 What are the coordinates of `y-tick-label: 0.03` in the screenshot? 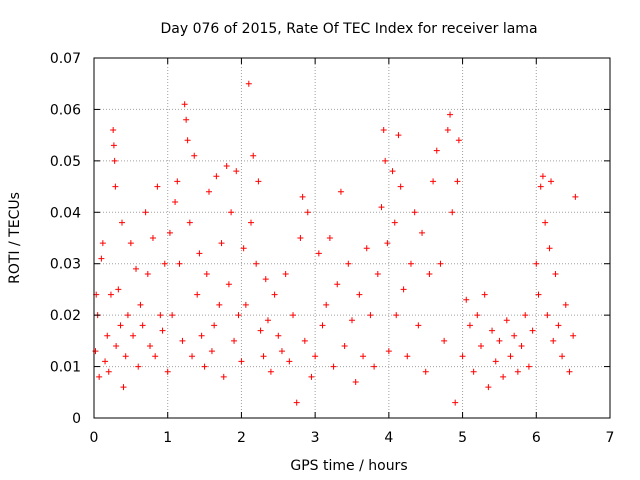 It's located at (65, 265).